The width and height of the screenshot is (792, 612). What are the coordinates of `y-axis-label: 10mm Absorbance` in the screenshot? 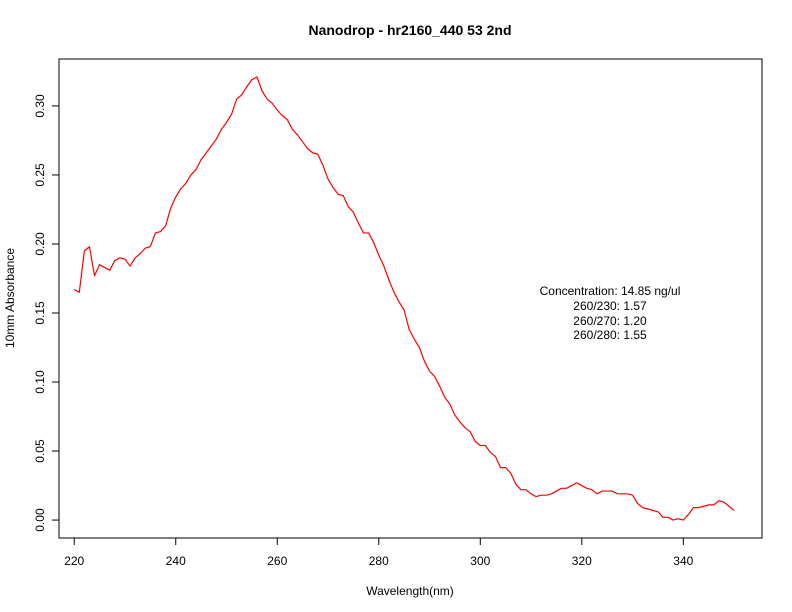 It's located at (10, 298).